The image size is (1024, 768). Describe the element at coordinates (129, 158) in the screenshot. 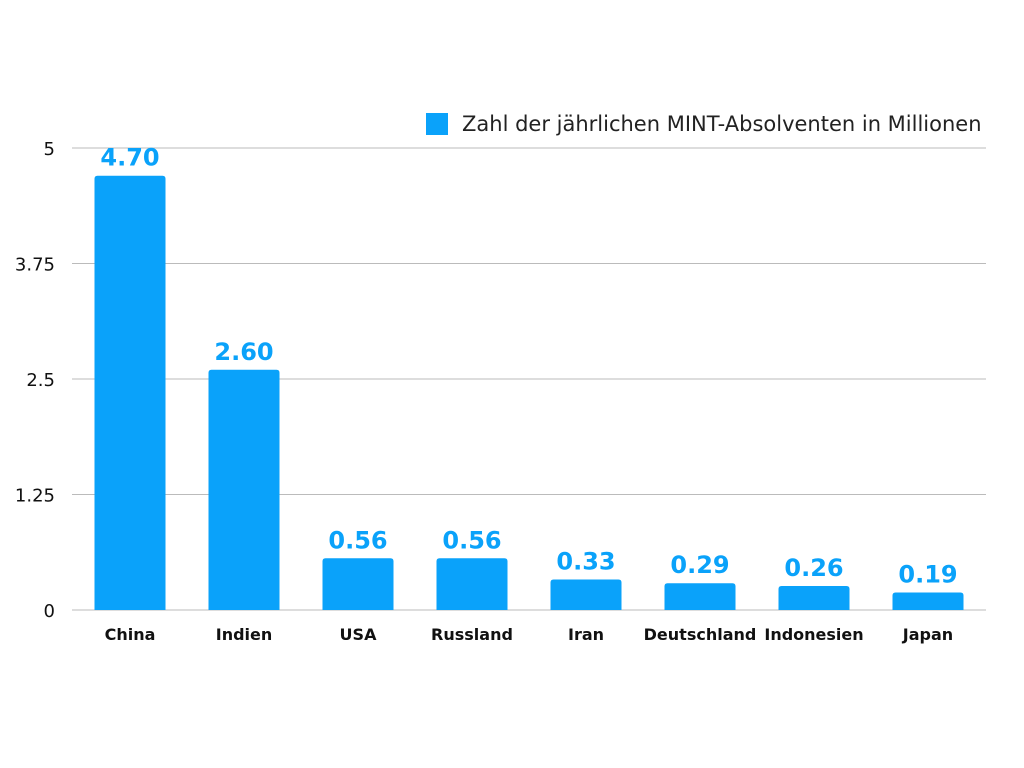

I see `data-label: 4.70` at that location.